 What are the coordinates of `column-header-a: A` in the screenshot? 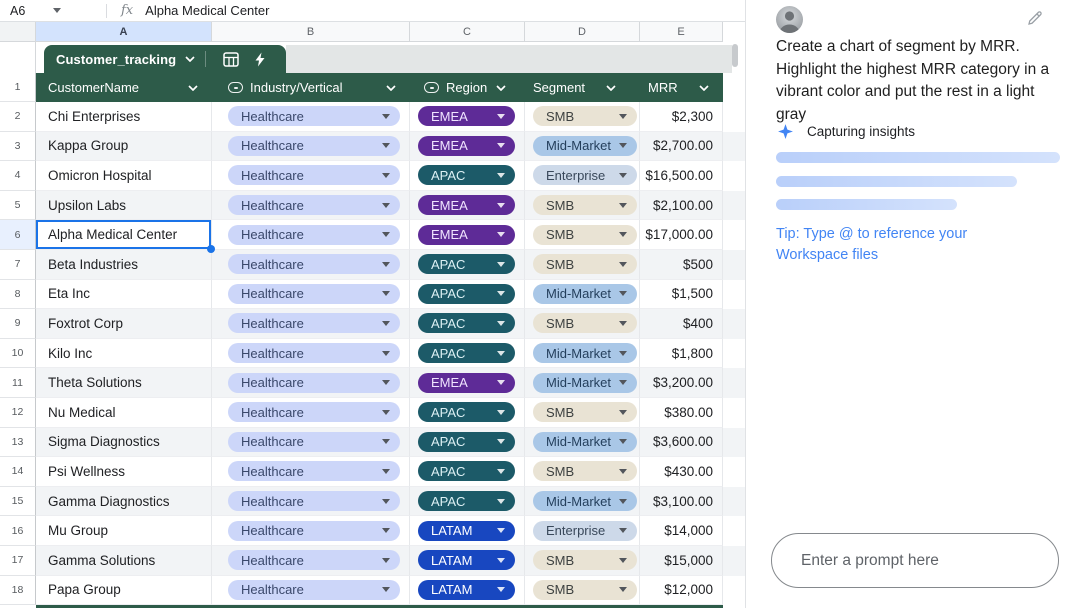 It's located at (124, 32).